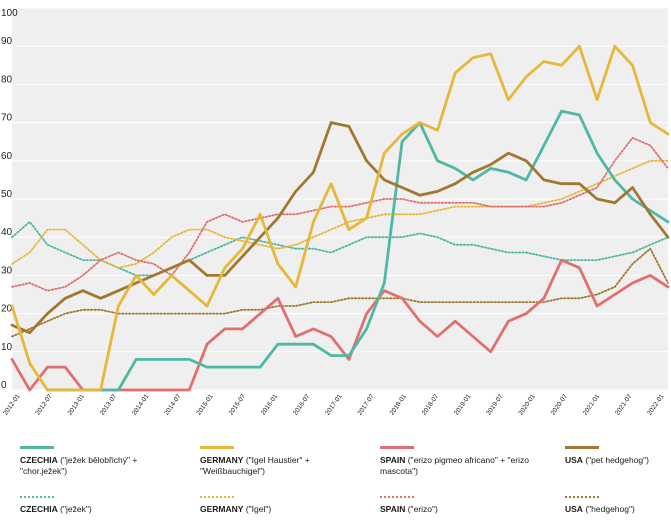 This screenshot has height=522, width=671. I want to click on y-tick-label: 60, so click(7, 156).